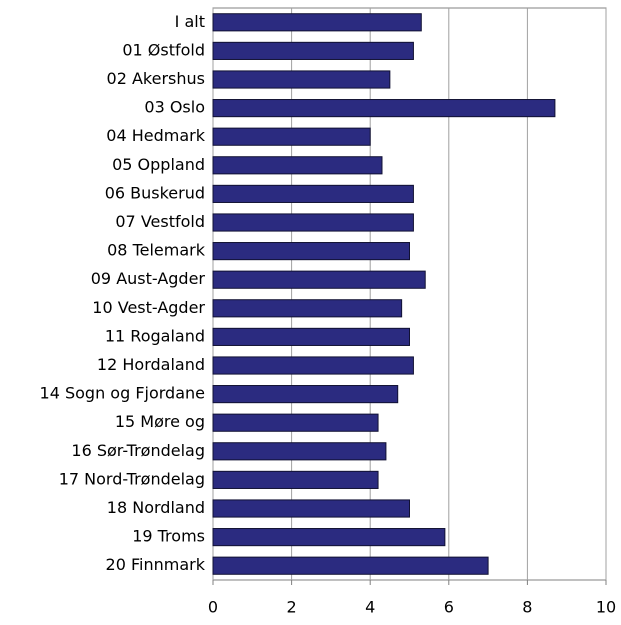  What do you see at coordinates (156, 564) in the screenshot?
I see `y-tick-label: 20 Finnmark` at bounding box center [156, 564].